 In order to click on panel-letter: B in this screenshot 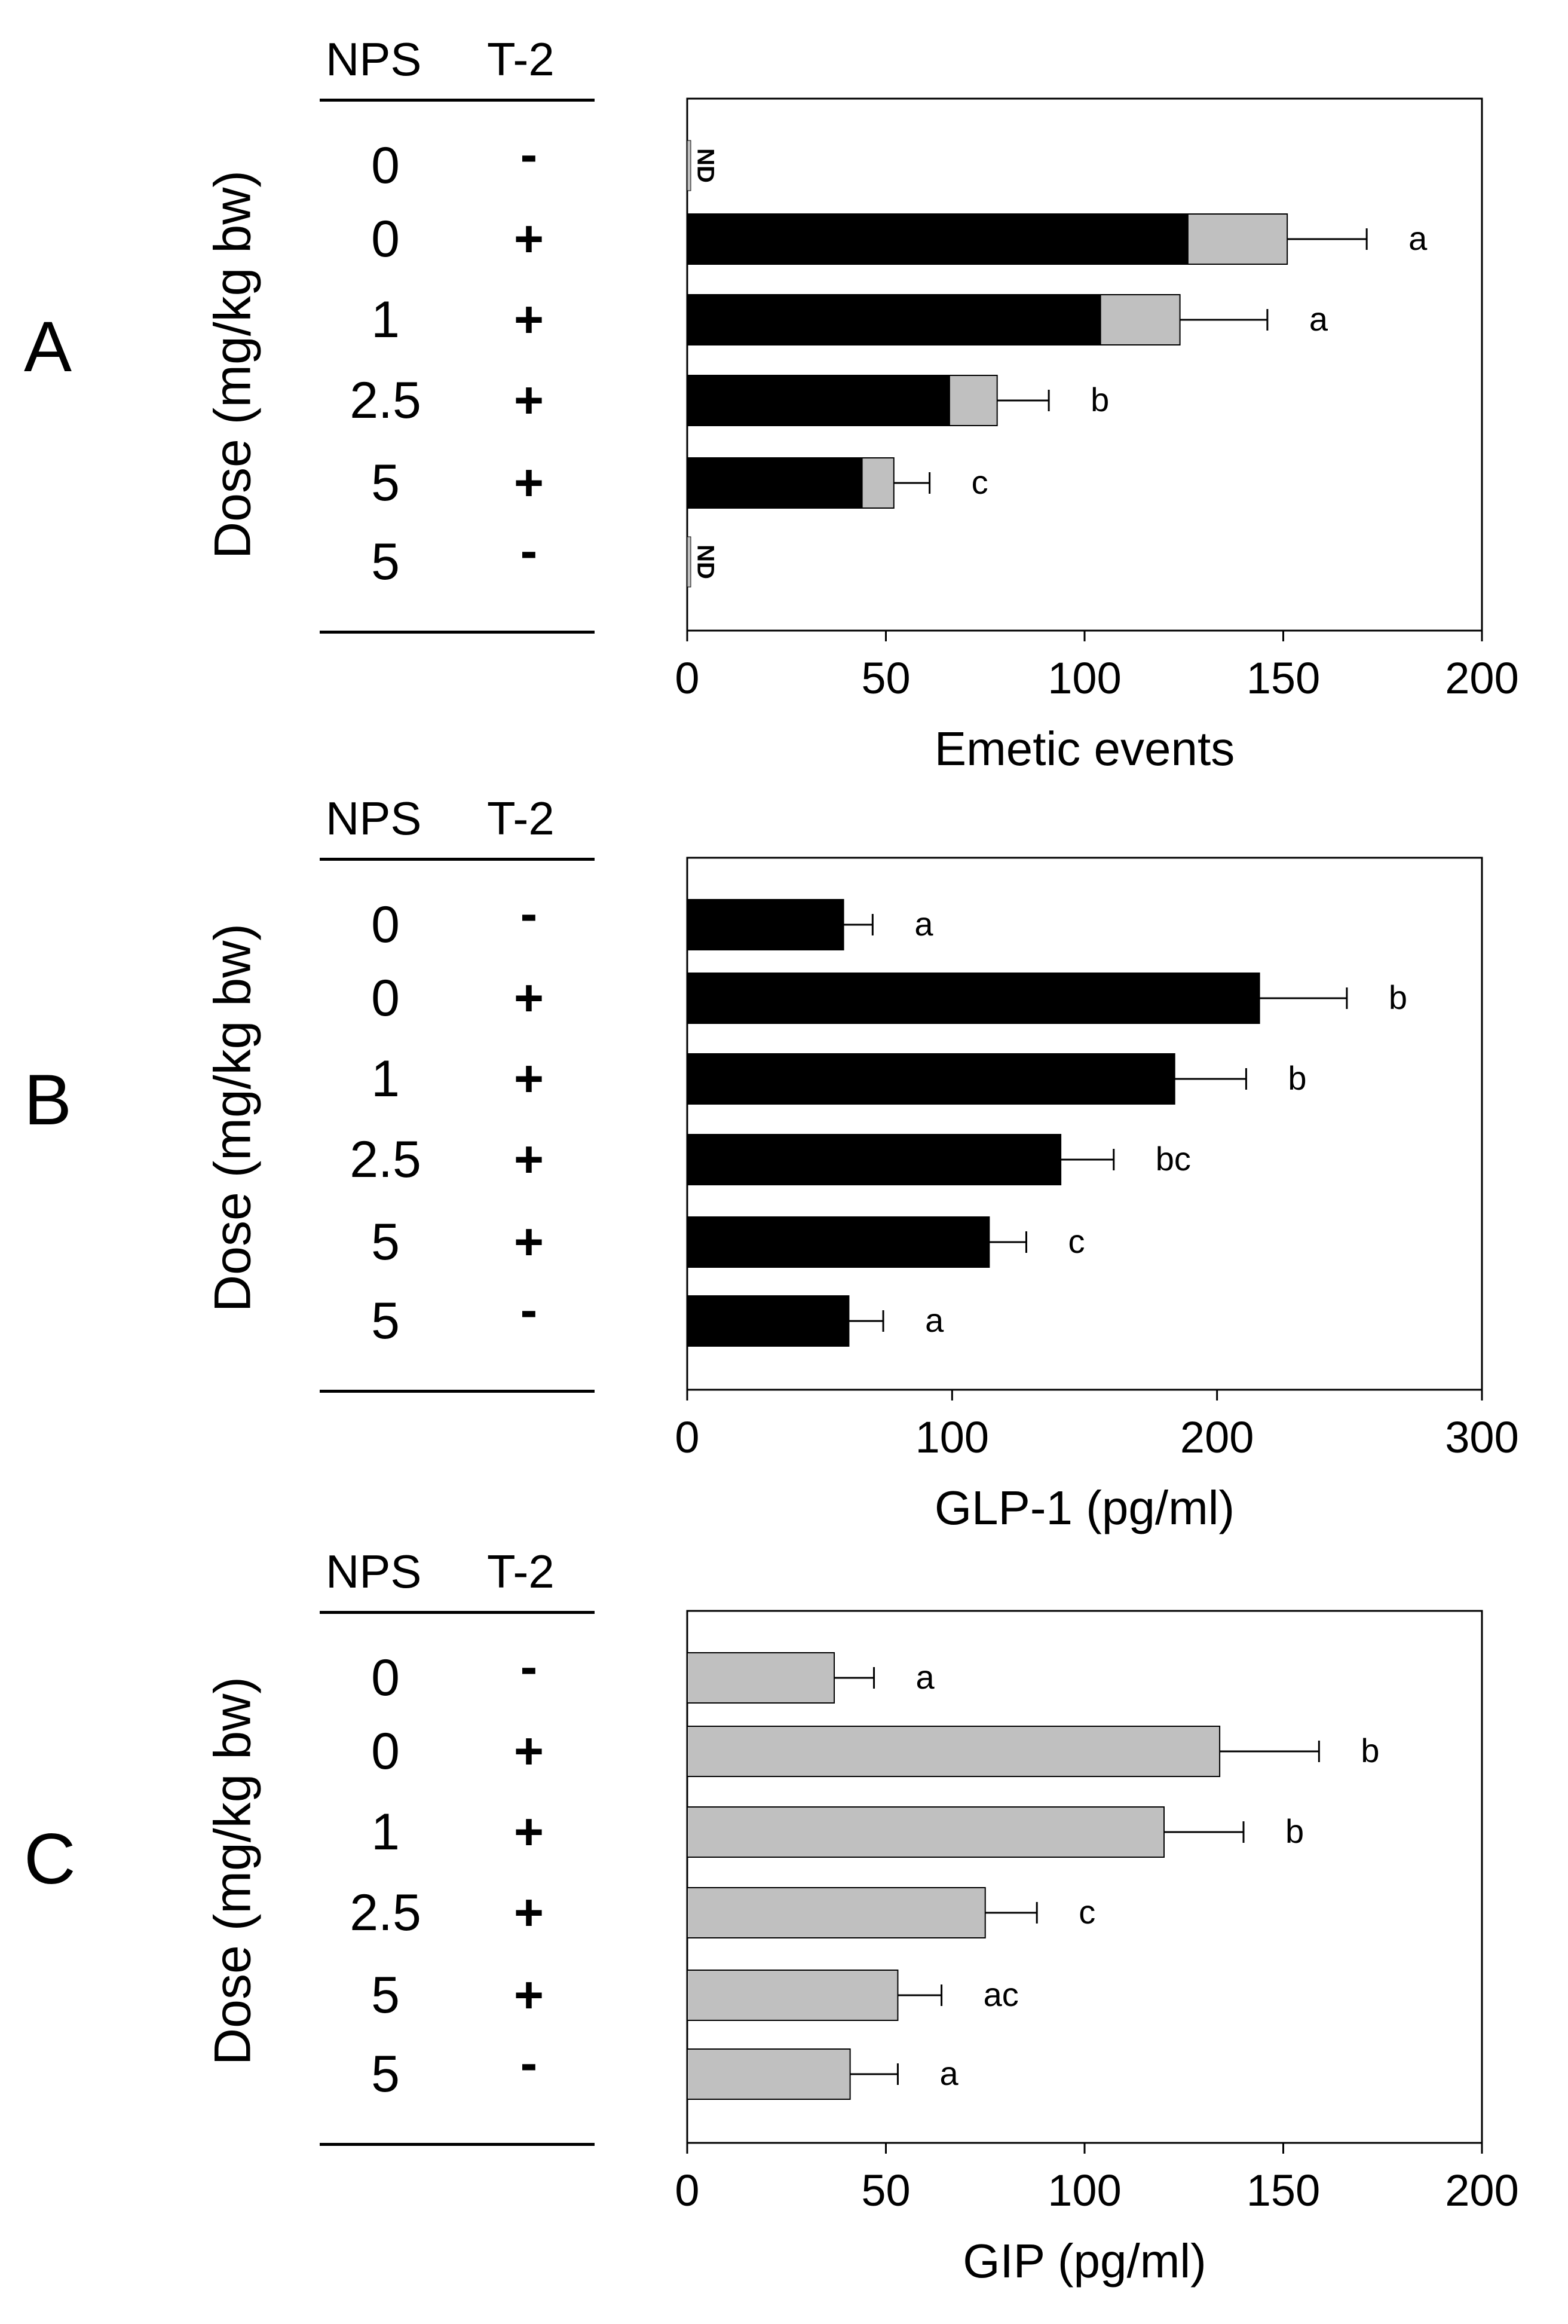, I will do `click(48, 1100)`.